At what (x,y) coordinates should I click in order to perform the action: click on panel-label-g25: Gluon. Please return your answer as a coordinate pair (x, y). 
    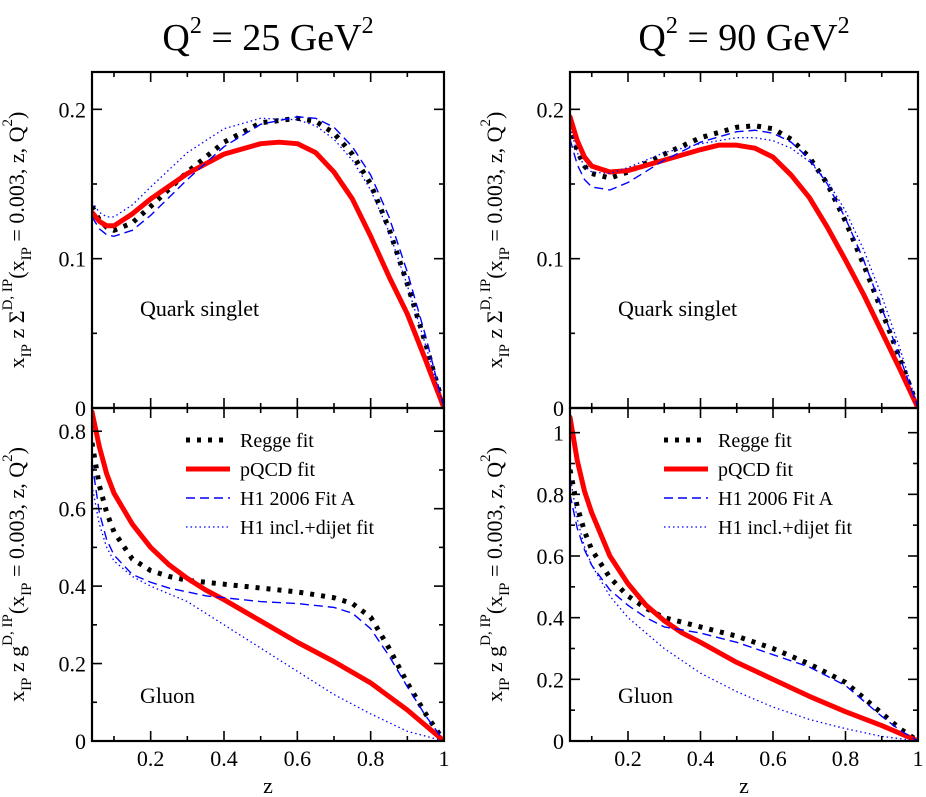
    Looking at the image, I should click on (167, 695).